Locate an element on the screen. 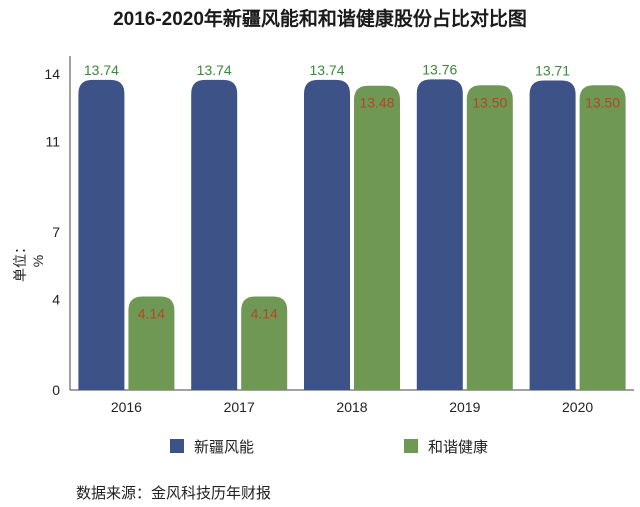  y-tick-label: 7 is located at coordinates (56, 232).